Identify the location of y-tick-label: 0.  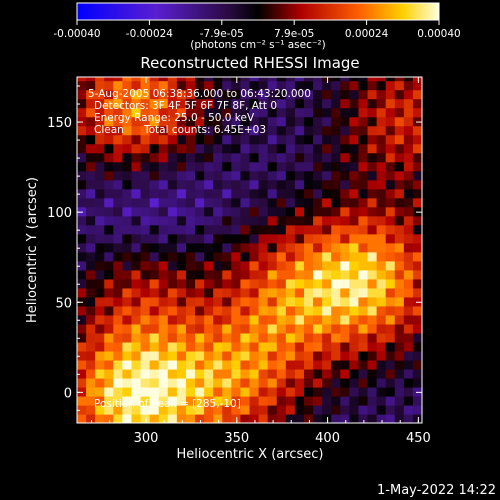
(68, 393).